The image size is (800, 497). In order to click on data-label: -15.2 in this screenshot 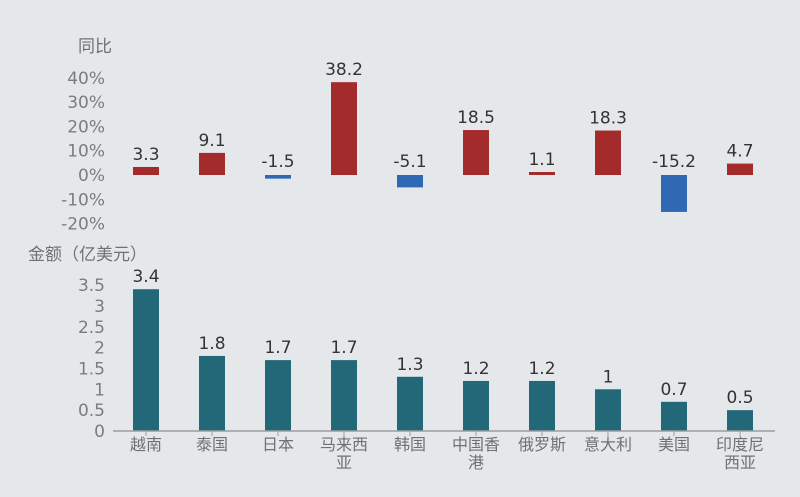, I will do `click(674, 162)`.